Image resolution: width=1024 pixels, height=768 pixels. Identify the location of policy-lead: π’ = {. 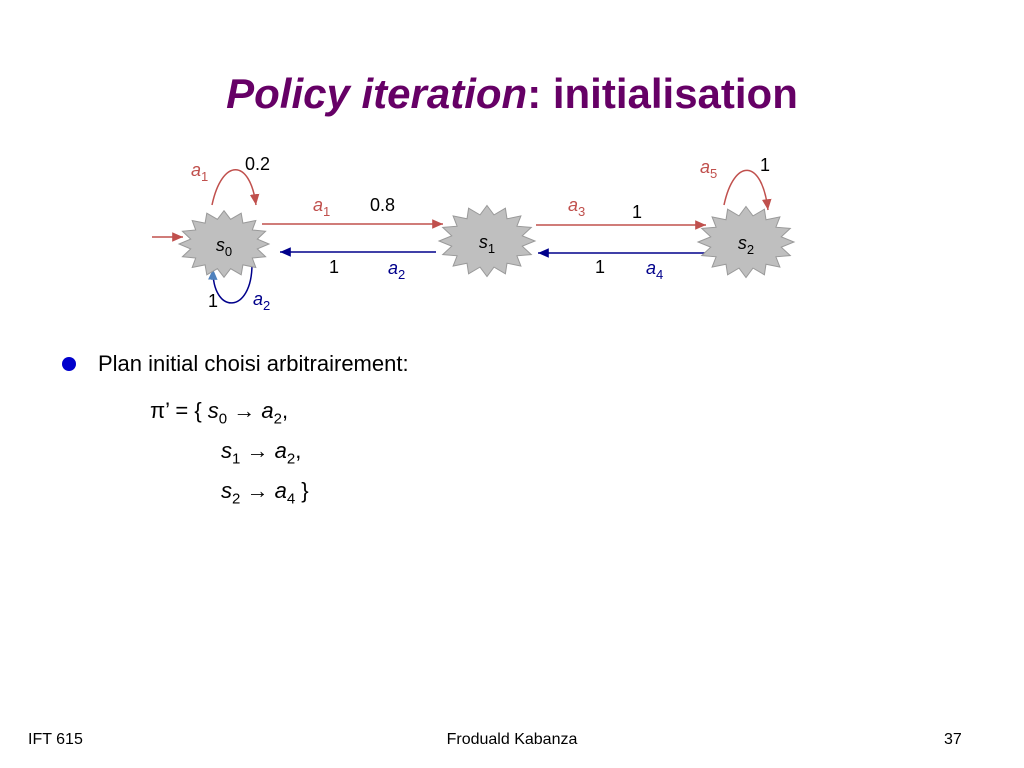
(176, 410).